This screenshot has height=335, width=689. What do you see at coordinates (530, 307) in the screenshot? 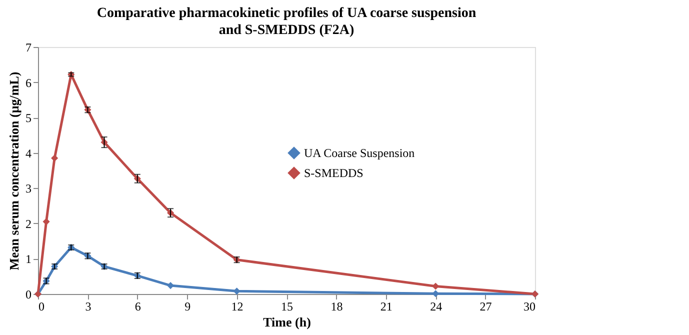
I see `x-tick-label: 30` at bounding box center [530, 307].